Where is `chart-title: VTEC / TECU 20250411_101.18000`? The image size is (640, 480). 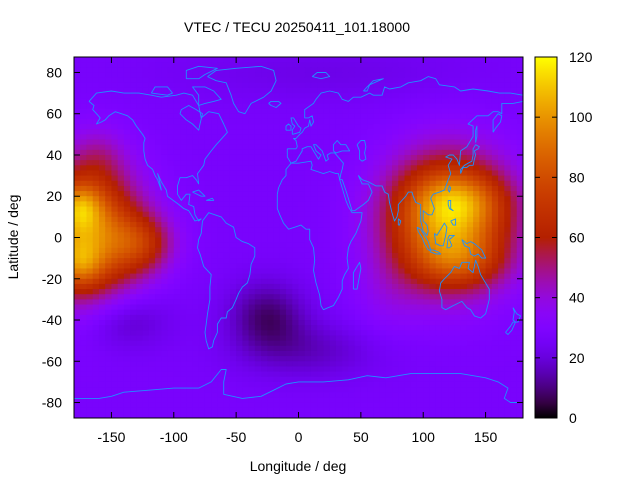
chart-title: VTEC / TECU 20250411_101.18000 is located at coordinates (297, 27).